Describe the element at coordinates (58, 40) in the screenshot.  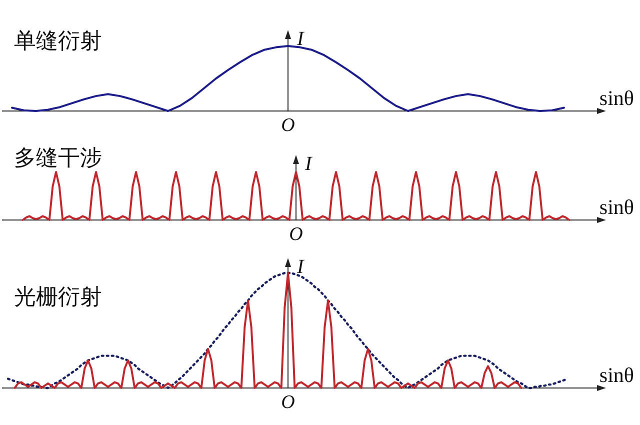
I see `chart-title: 单缝衍射` at that location.